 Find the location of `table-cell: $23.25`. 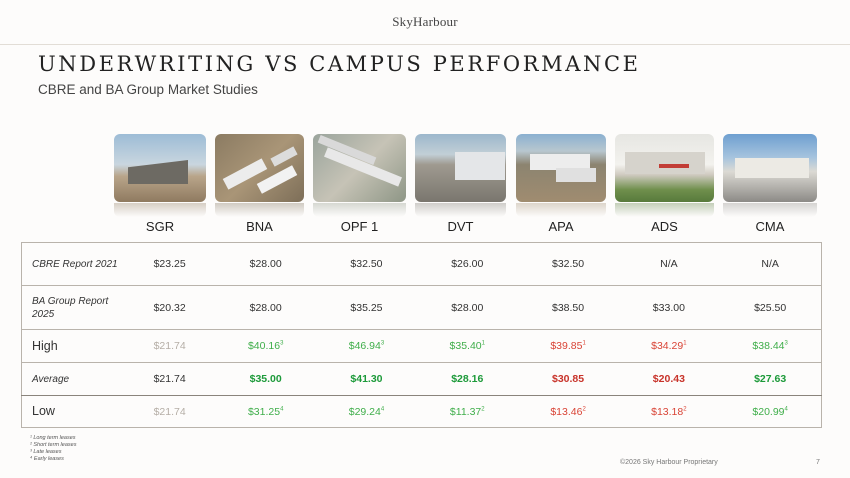

table-cell: $23.25 is located at coordinates (170, 264).